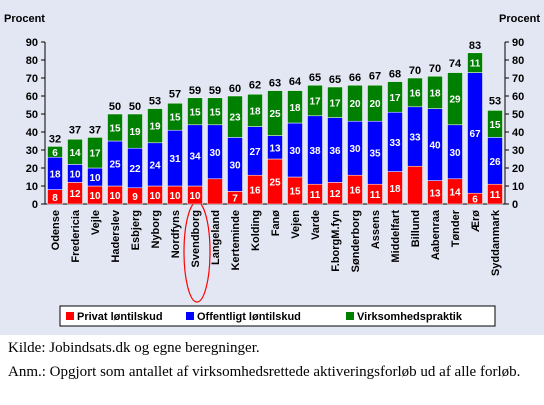 The width and height of the screenshot is (544, 405). Describe the element at coordinates (156, 229) in the screenshot. I see `x-tick-label: Nyborg` at that location.